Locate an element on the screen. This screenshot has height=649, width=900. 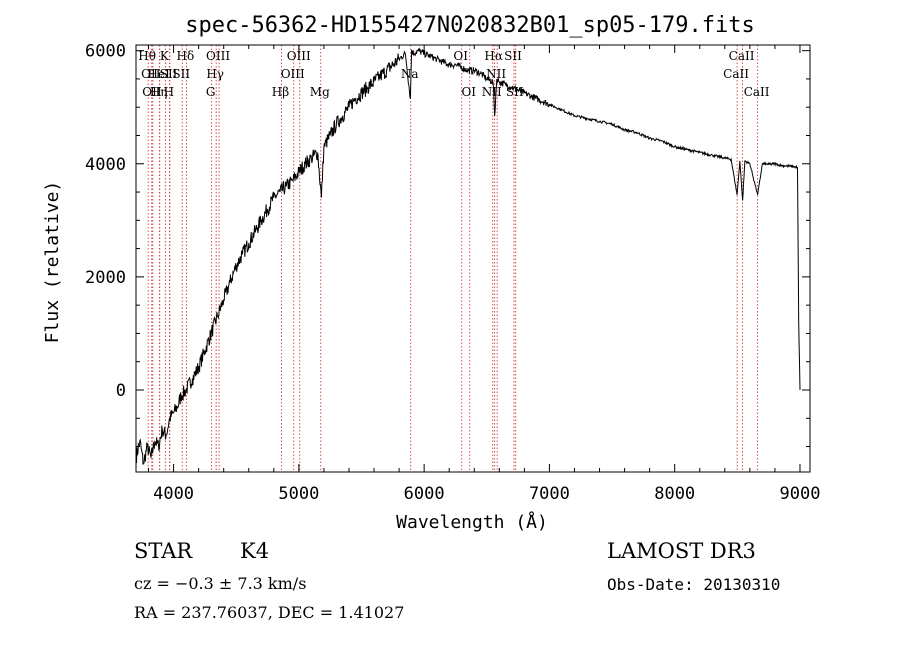
line-label-26: CaII is located at coordinates (742, 56).